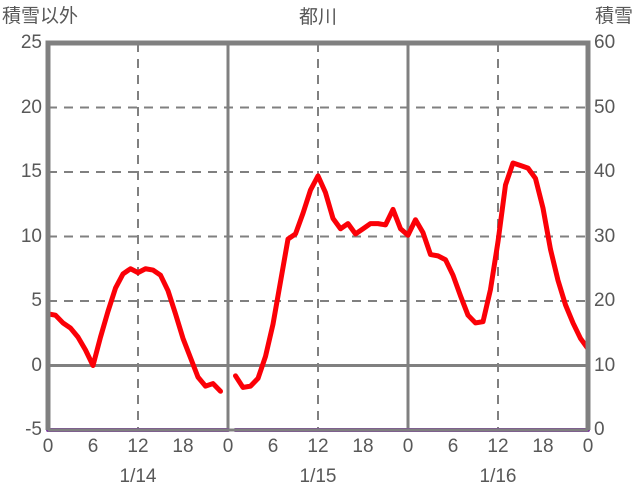 The height and width of the screenshot is (501, 636). What do you see at coordinates (31, 236) in the screenshot?
I see `left-axis-tick-label: 10` at bounding box center [31, 236].